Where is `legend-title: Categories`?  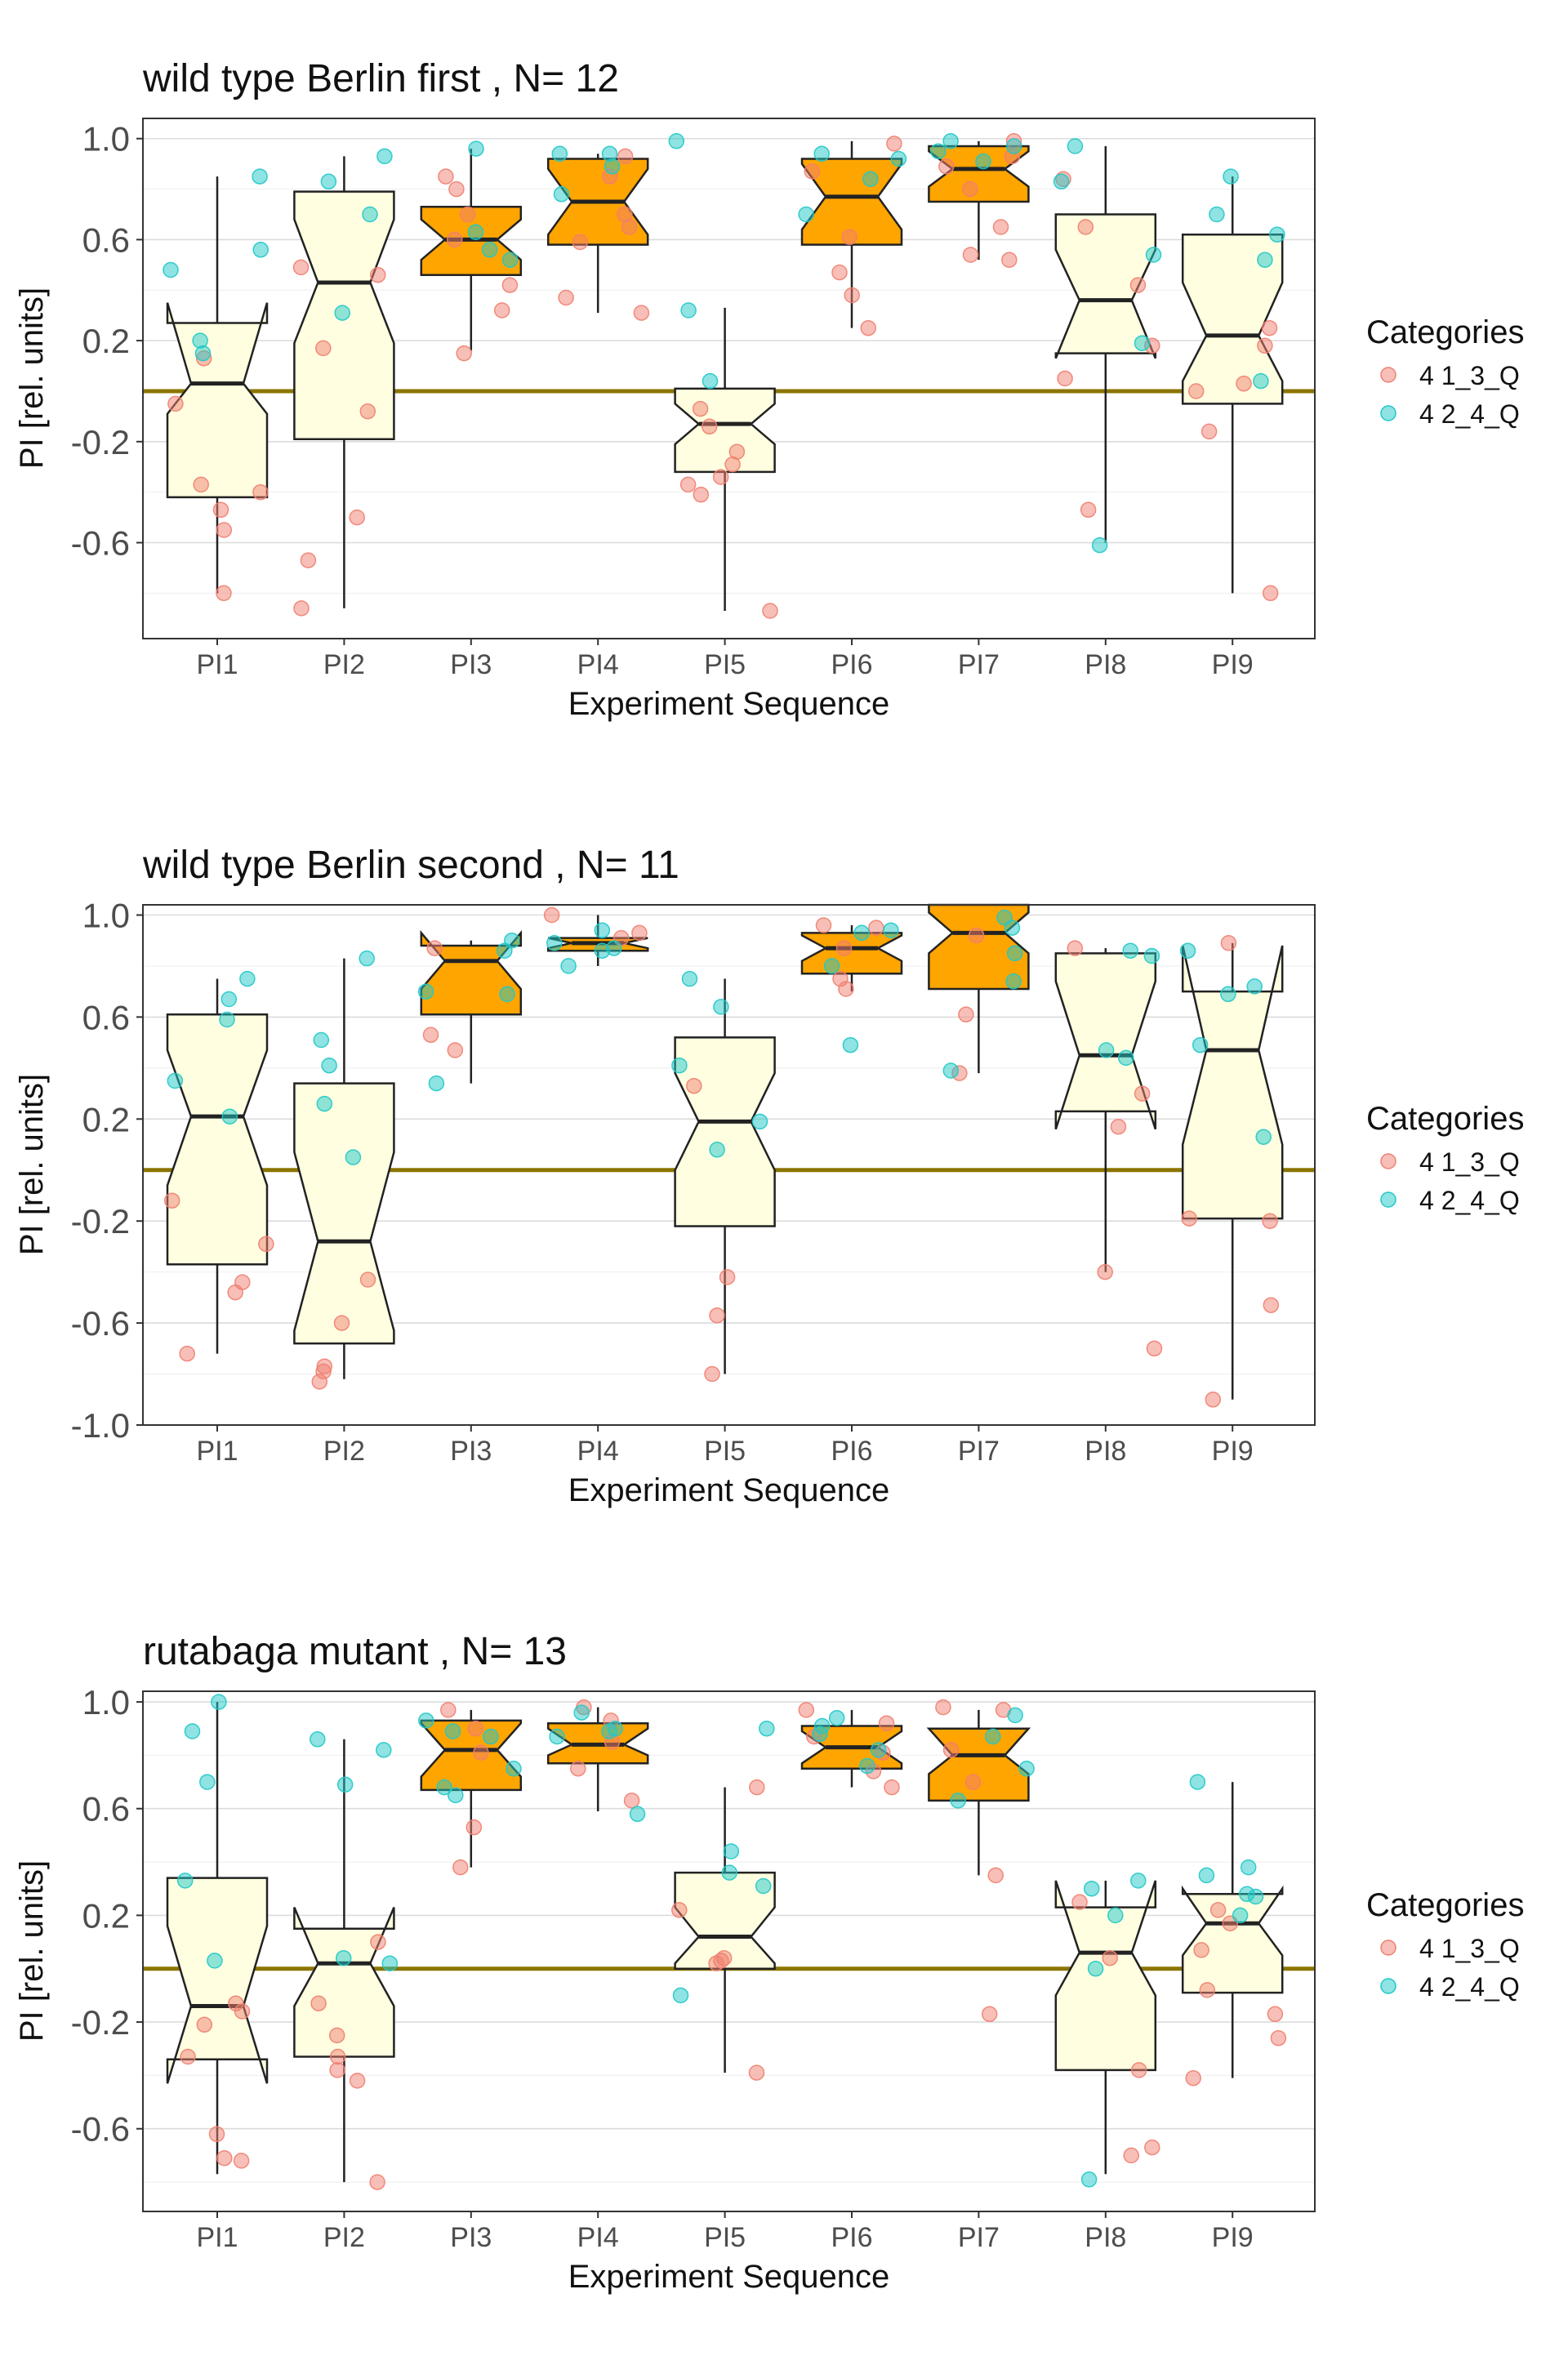 legend-title: Categories is located at coordinates (1445, 1905).